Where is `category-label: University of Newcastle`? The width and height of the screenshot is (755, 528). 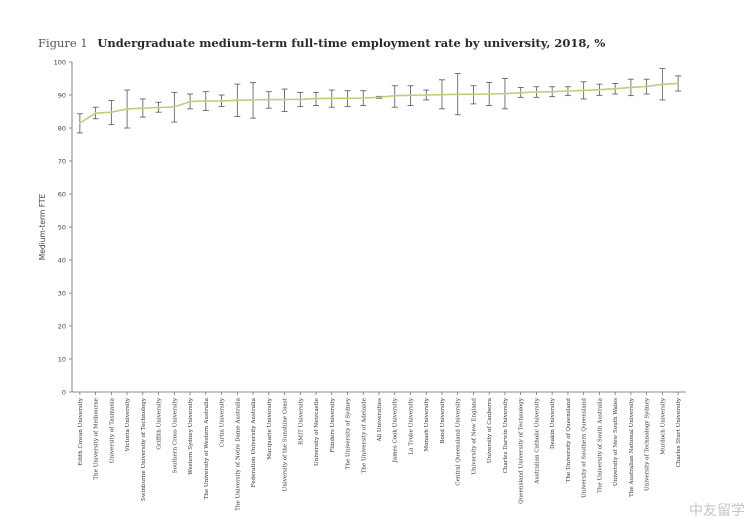
category-label: University of Newcastle is located at coordinates (317, 431).